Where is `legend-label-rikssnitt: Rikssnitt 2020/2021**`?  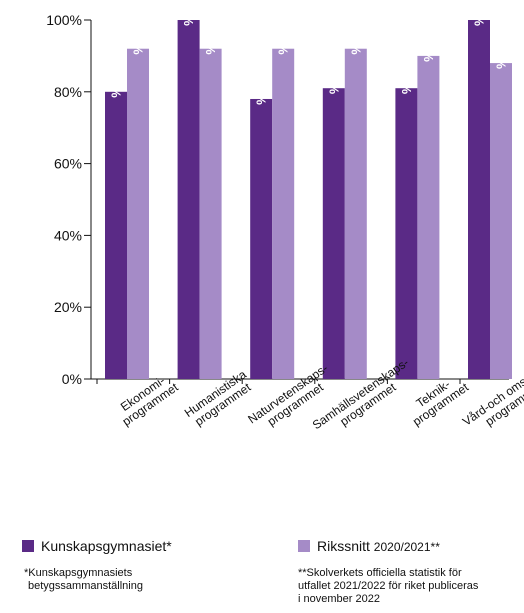 legend-label-rikssnitt: Rikssnitt 2020/2021** is located at coordinates (378, 546).